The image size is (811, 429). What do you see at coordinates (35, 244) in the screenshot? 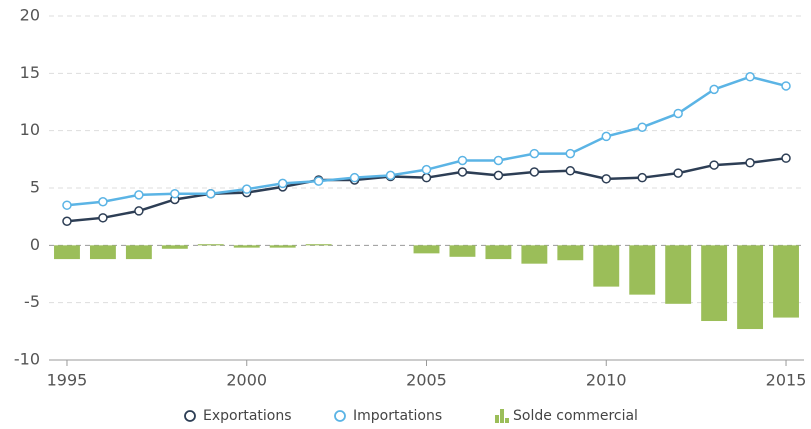
I see `y-tick-label: 0` at bounding box center [35, 244].